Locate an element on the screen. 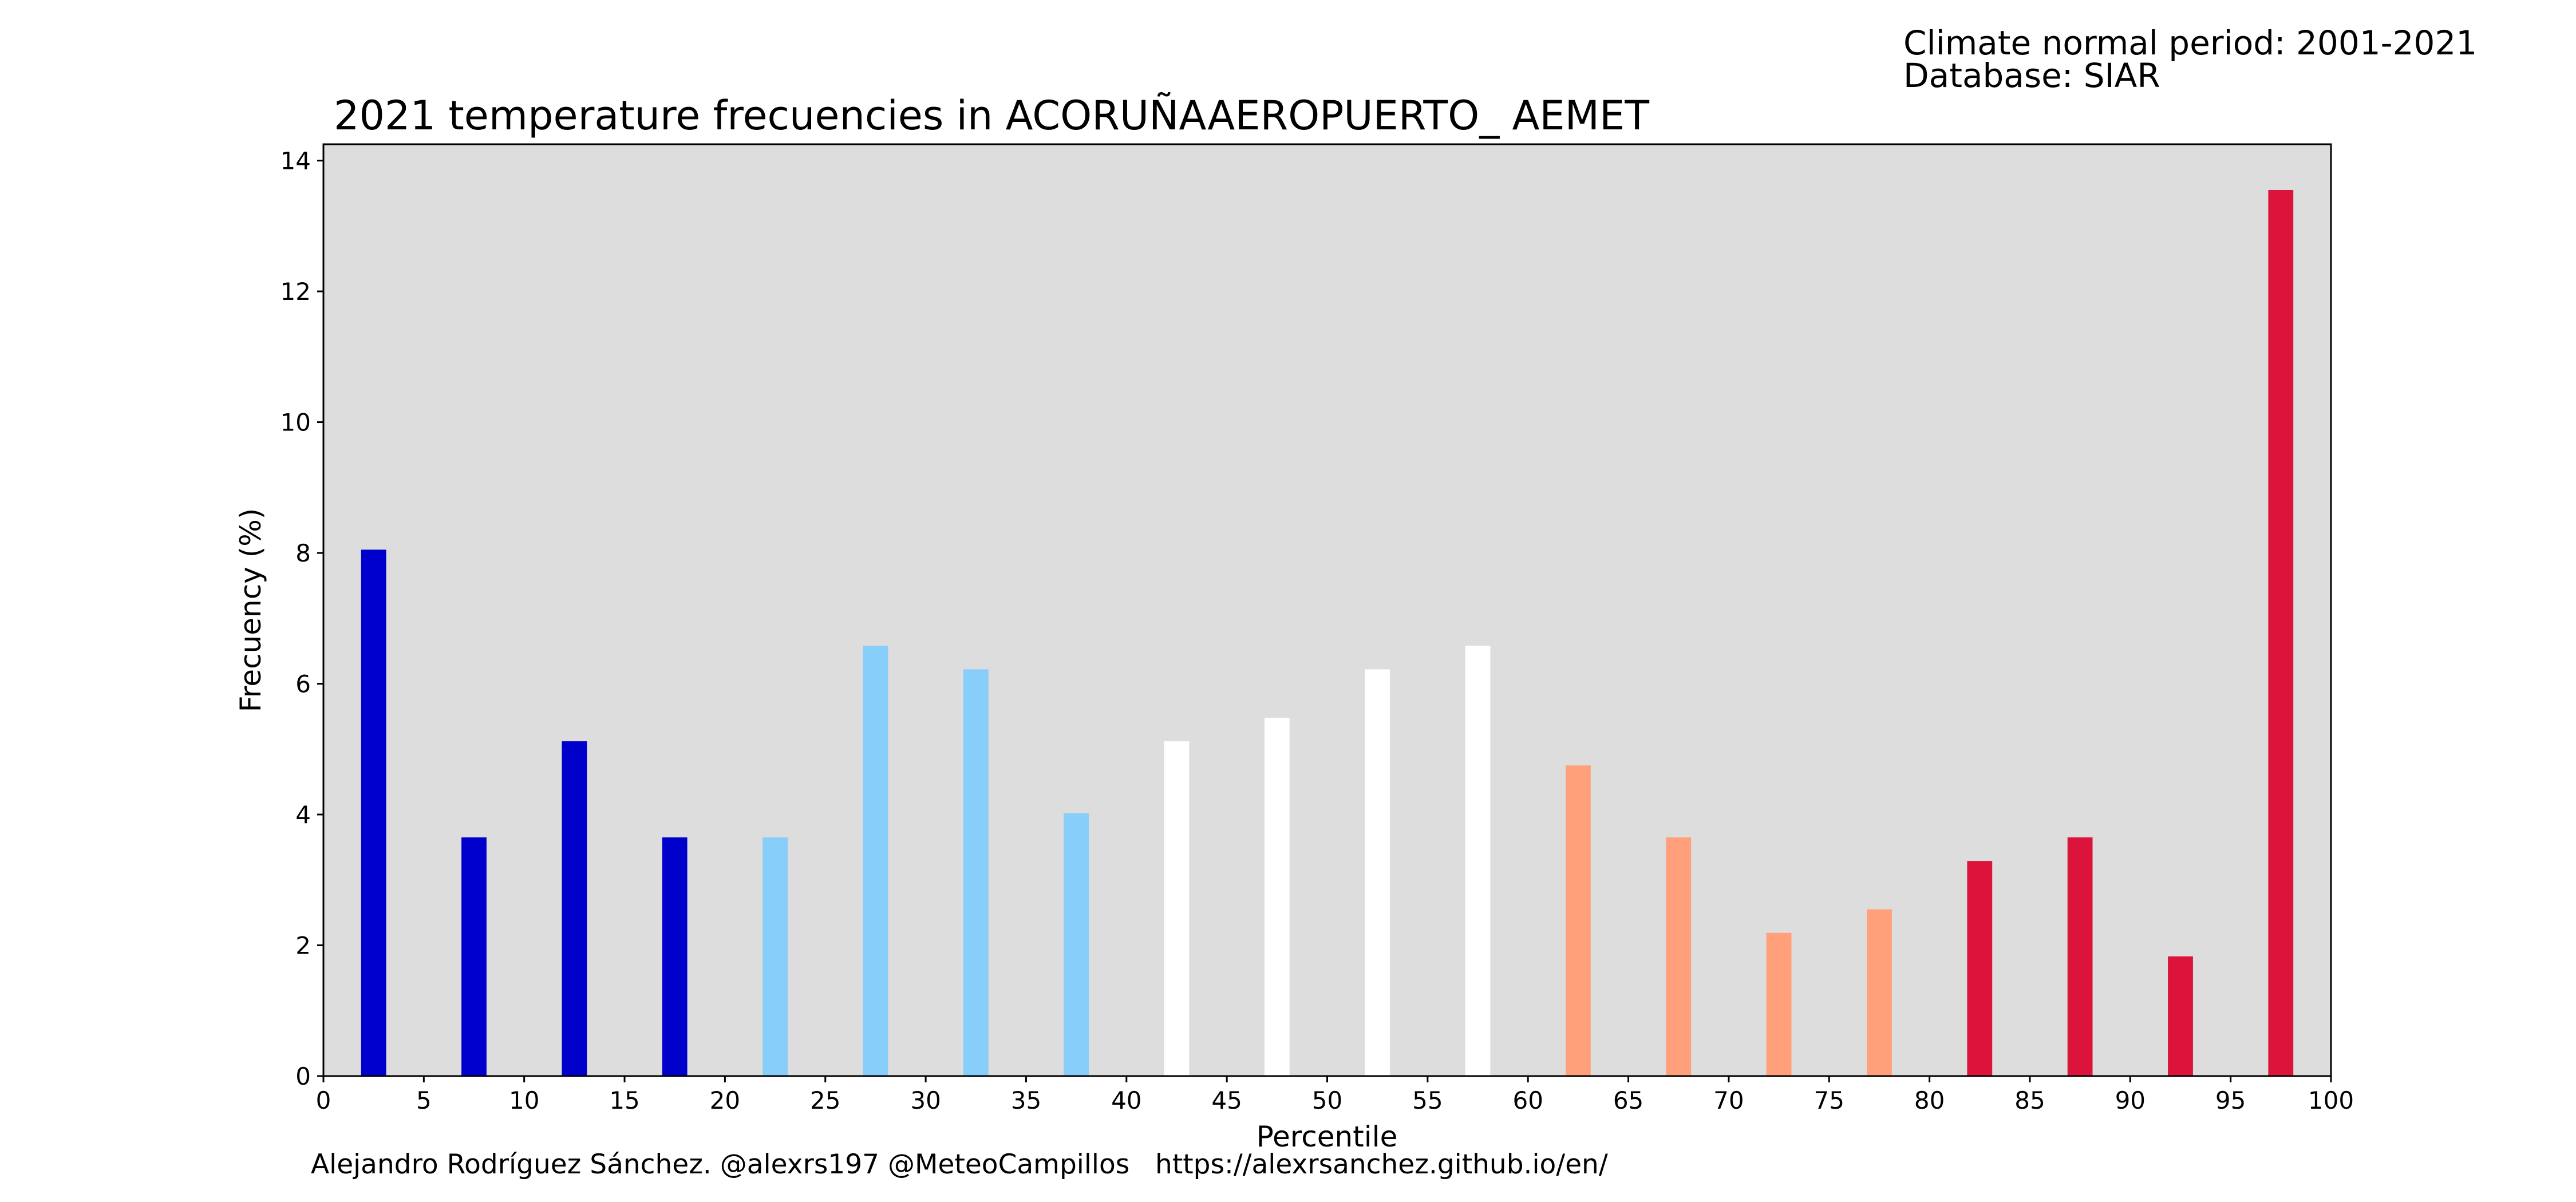 The image size is (2576, 1202). database-label: Database: SIAR is located at coordinates (2031, 75).